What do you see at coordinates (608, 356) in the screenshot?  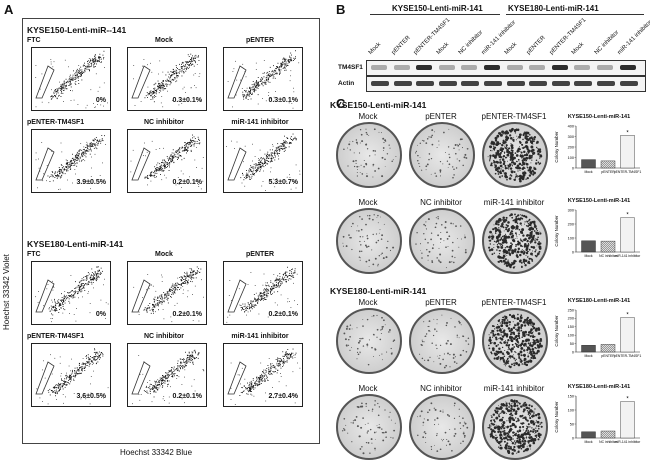 I see `bar-chart-category-label: pENTER` at bounding box center [608, 356].